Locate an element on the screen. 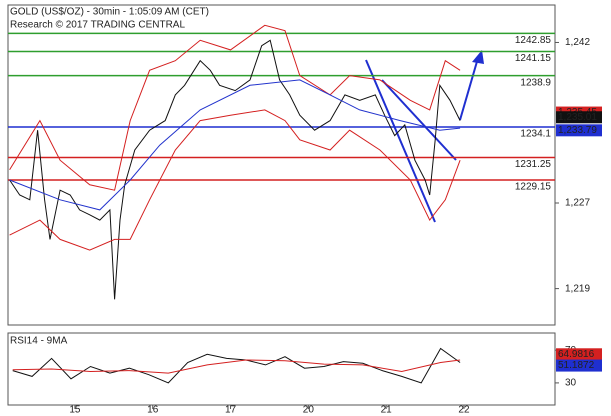  price-tag-label: 1,235.01 is located at coordinates (577, 117).